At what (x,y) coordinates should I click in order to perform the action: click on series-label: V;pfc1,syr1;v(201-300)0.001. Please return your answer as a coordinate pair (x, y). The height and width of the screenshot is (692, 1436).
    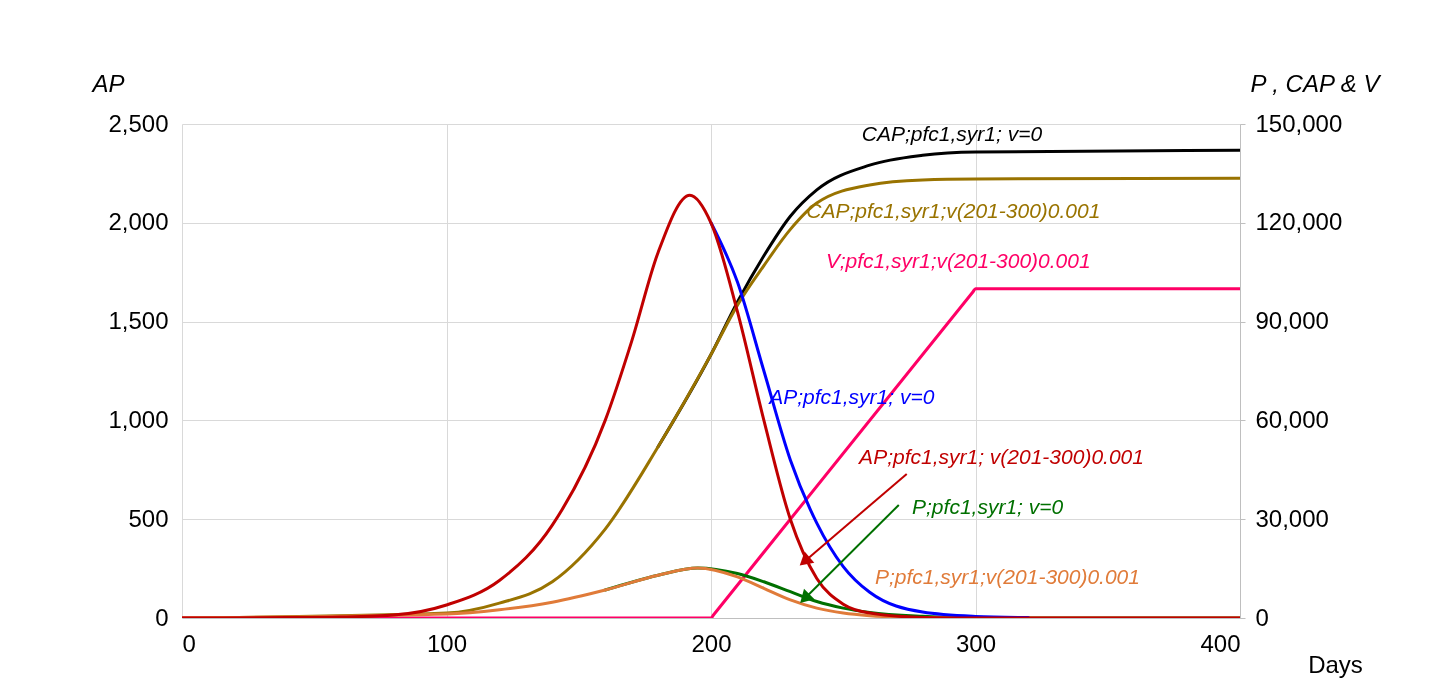
    Looking at the image, I should click on (958, 260).